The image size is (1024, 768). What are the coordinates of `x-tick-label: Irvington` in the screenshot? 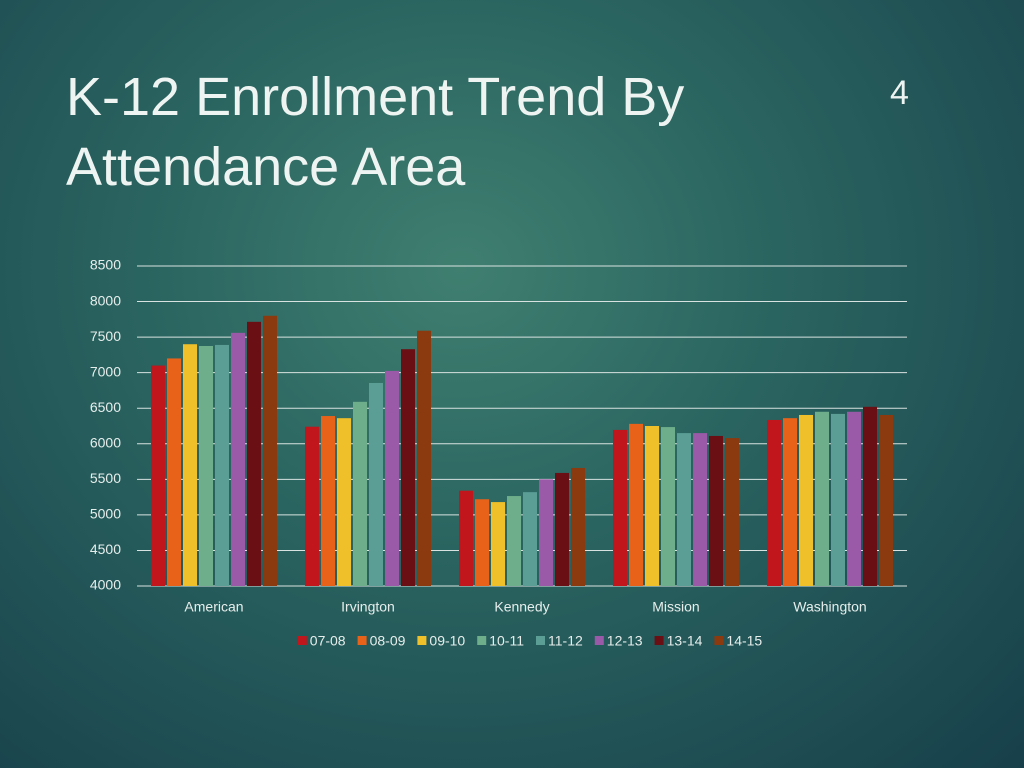 It's located at (368, 607).